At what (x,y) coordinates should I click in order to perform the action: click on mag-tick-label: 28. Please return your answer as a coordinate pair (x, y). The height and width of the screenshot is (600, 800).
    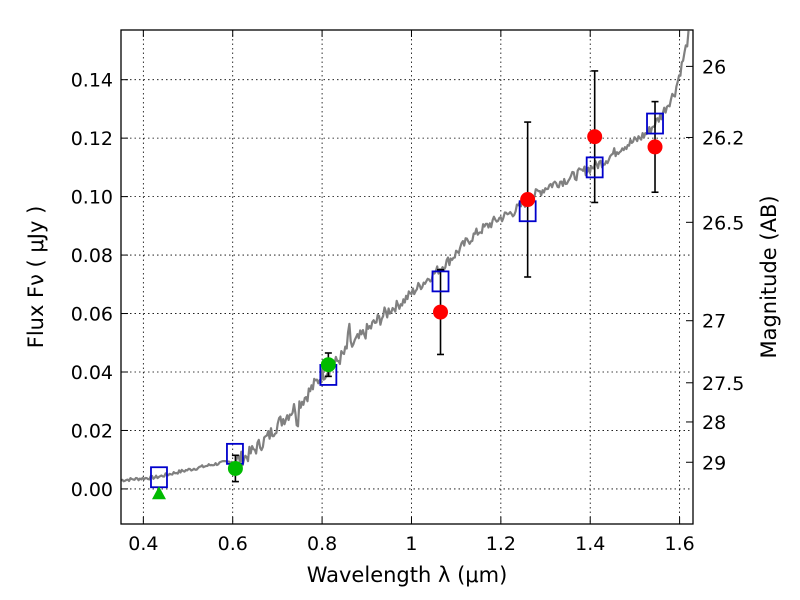
    Looking at the image, I should click on (714, 423).